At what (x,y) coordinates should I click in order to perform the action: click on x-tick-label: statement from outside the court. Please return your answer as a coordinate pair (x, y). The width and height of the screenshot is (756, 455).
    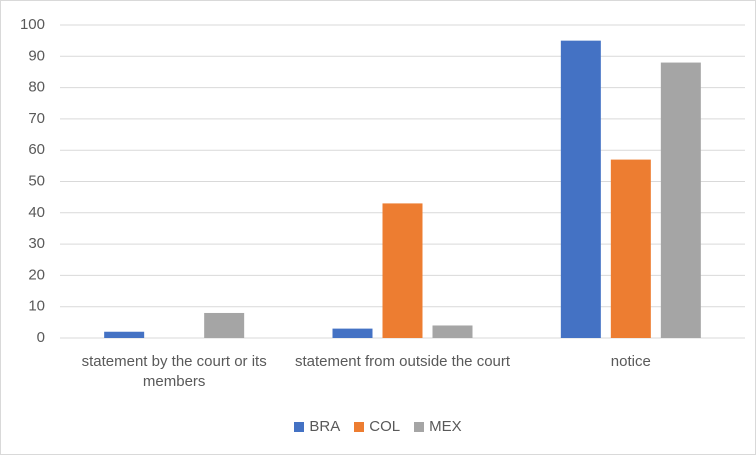
    Looking at the image, I should click on (402, 361).